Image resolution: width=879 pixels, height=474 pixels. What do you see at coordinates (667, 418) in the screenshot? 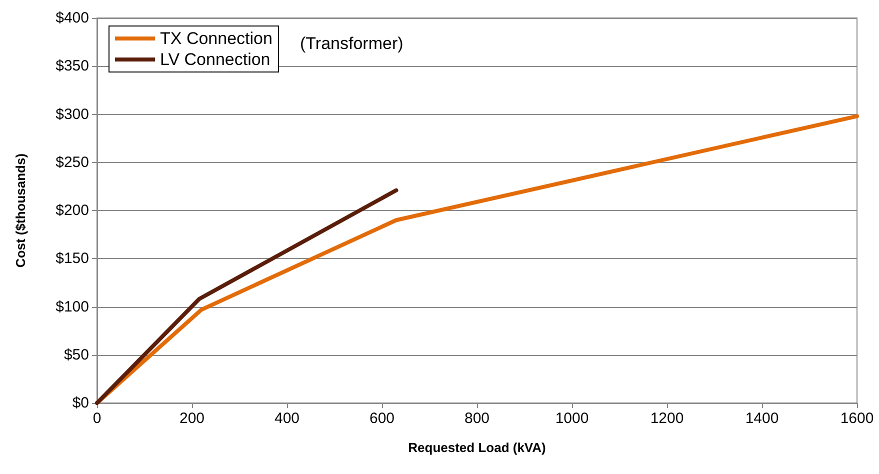
I see `x-tick-label: 1200` at bounding box center [667, 418].